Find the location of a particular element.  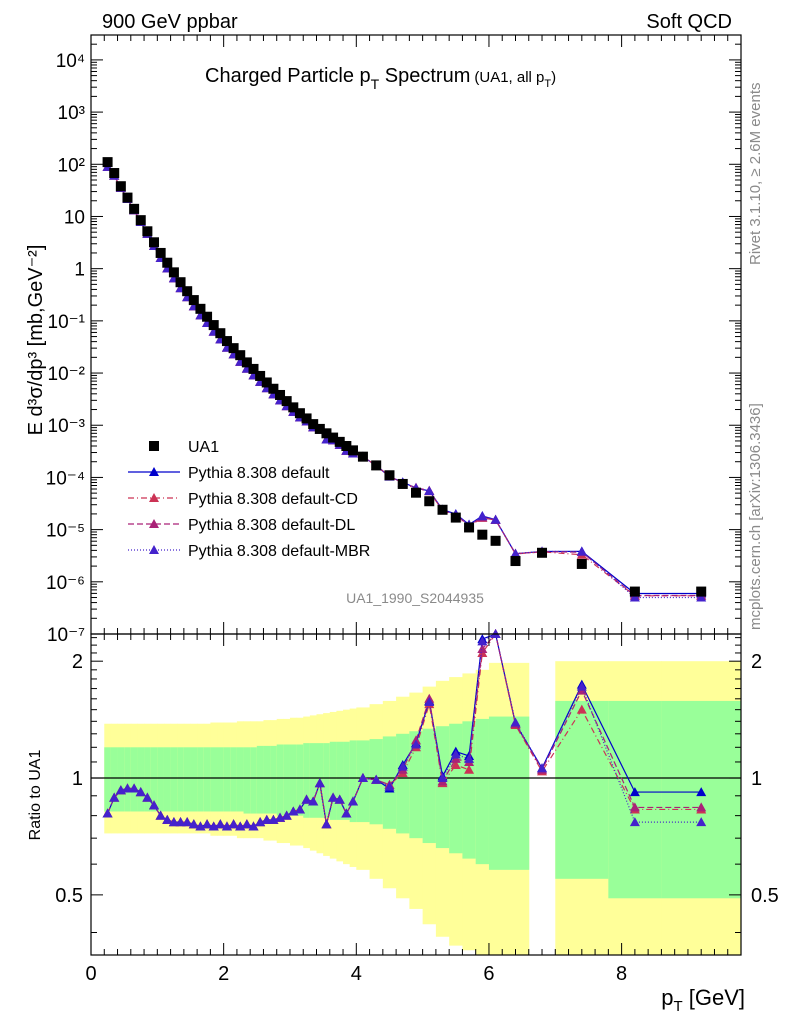

ratio-tick-label-right: 0.5 is located at coordinates (765, 896).